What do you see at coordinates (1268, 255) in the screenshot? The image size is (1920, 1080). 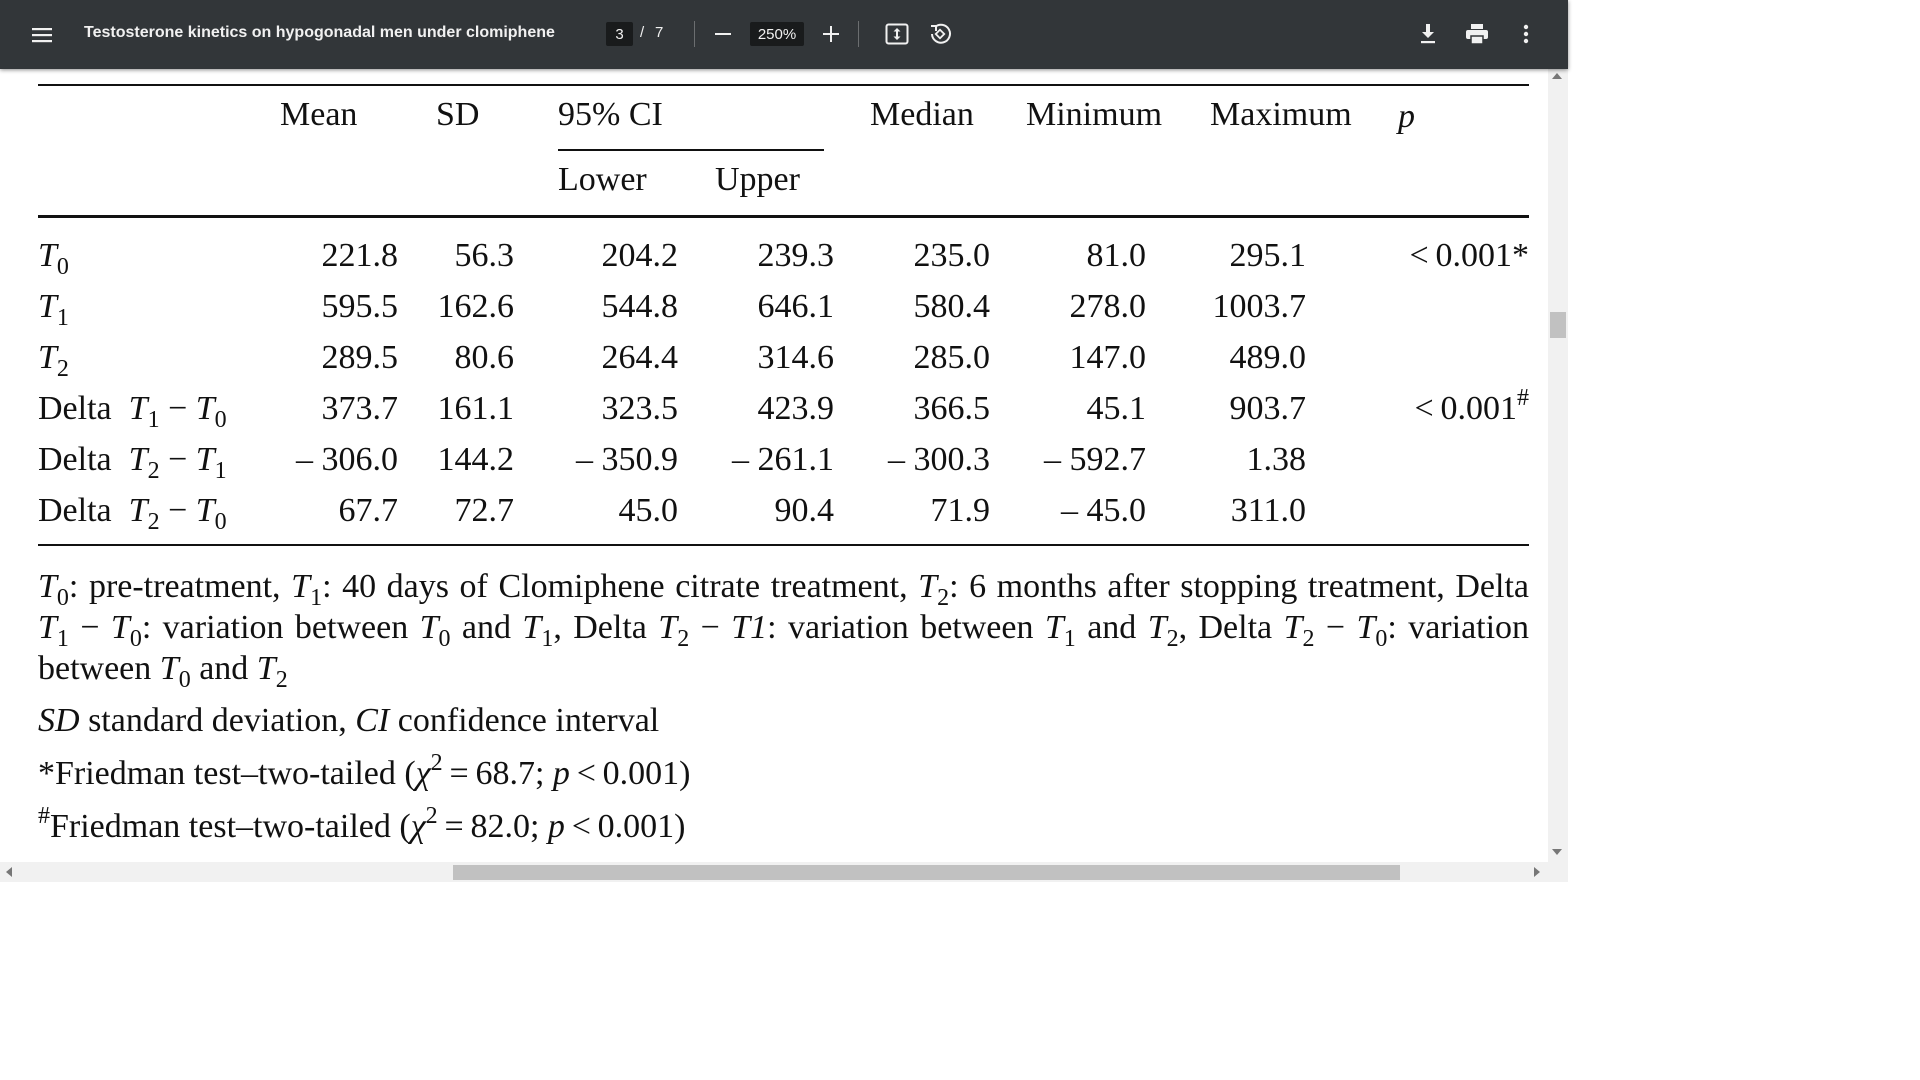 I see `cell-max: 295.1` at bounding box center [1268, 255].